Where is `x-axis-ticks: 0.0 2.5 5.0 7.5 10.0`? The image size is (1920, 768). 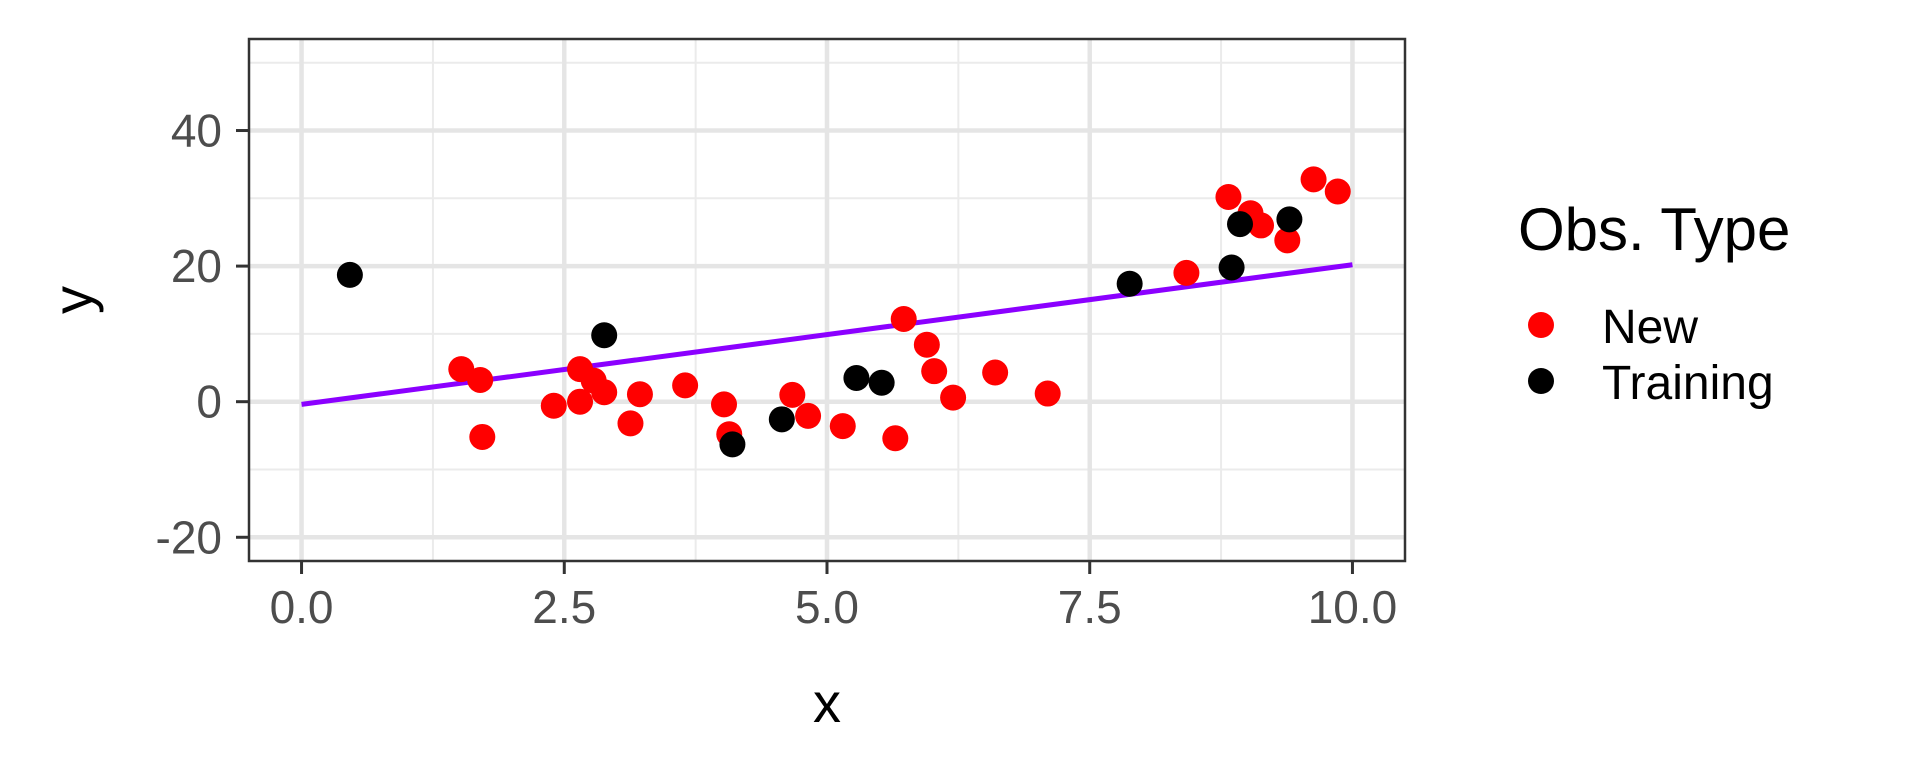 x-axis-ticks: 0.0 2.5 5.0 7.5 10.0 is located at coordinates (834, 597).